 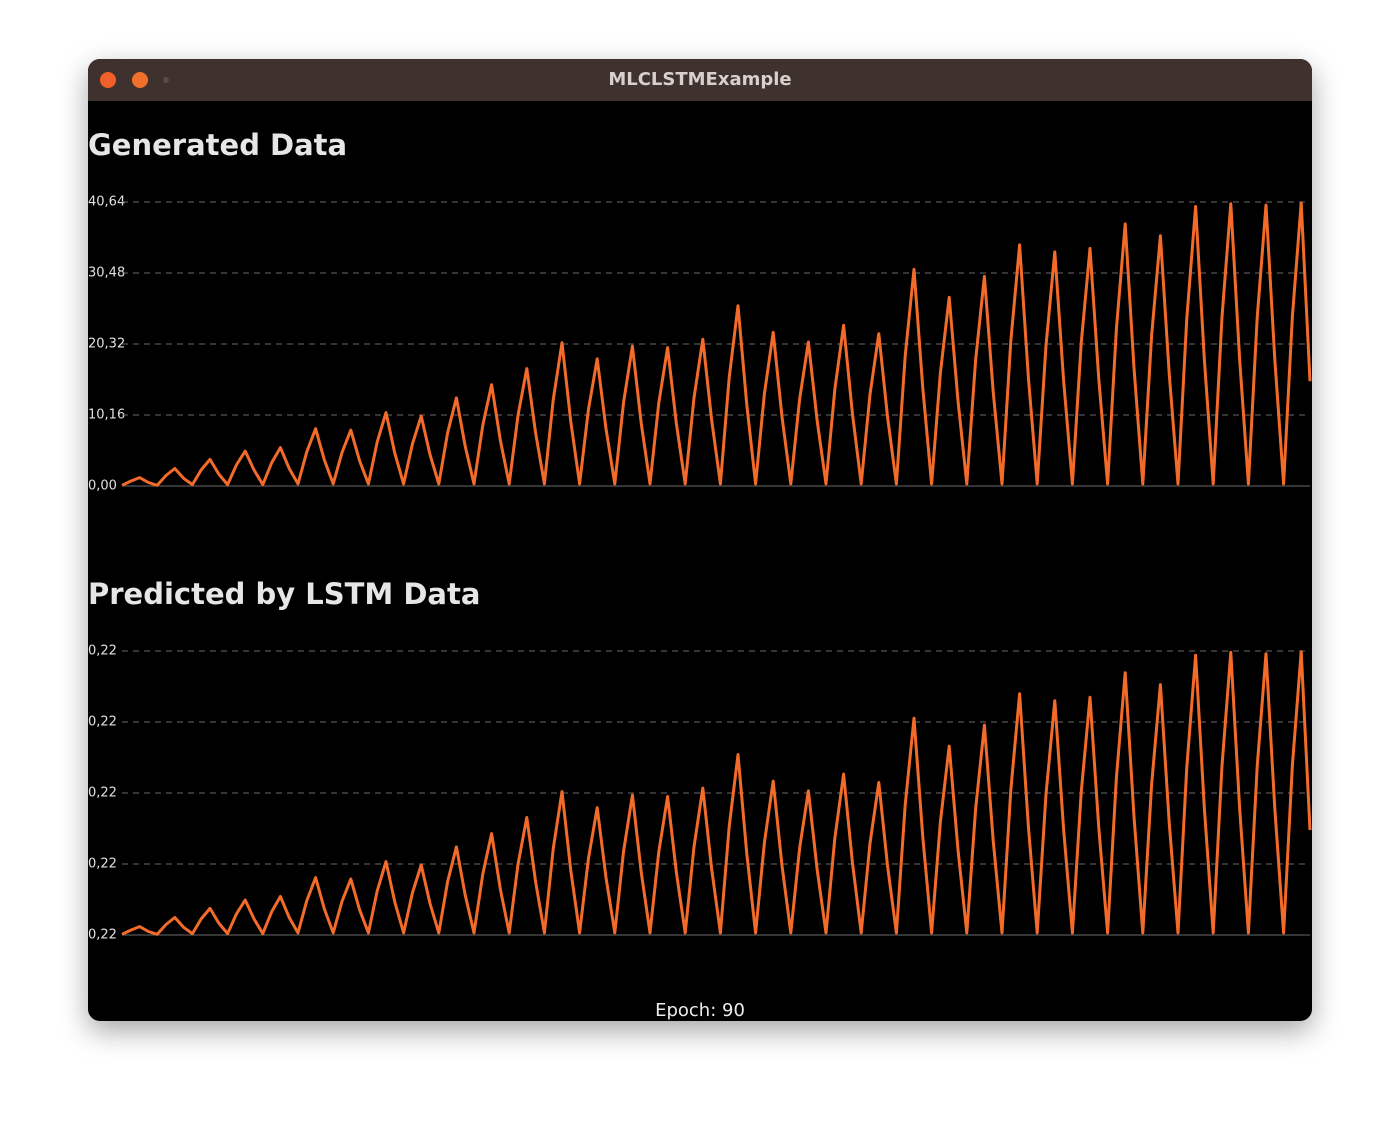 What do you see at coordinates (106, 202) in the screenshot?
I see `y-tick-label: 40,64` at bounding box center [106, 202].